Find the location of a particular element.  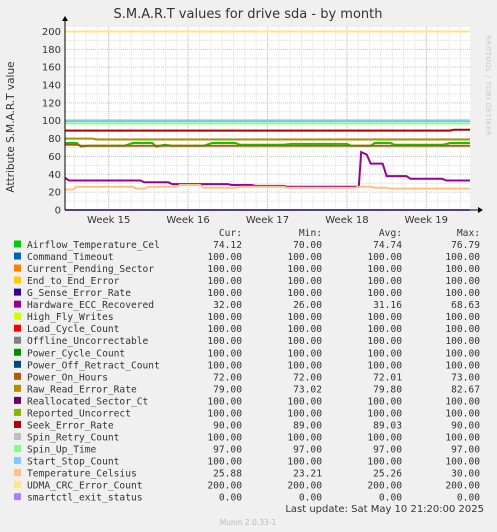

y-tick-label: 100 is located at coordinates (51, 121).